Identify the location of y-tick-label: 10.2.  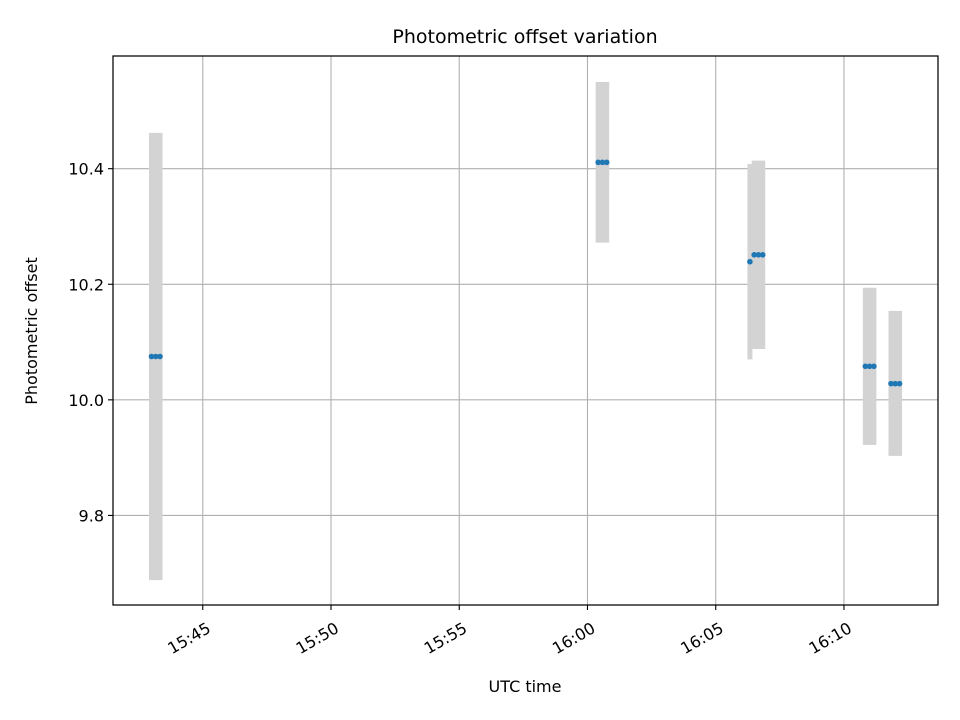
(86, 284).